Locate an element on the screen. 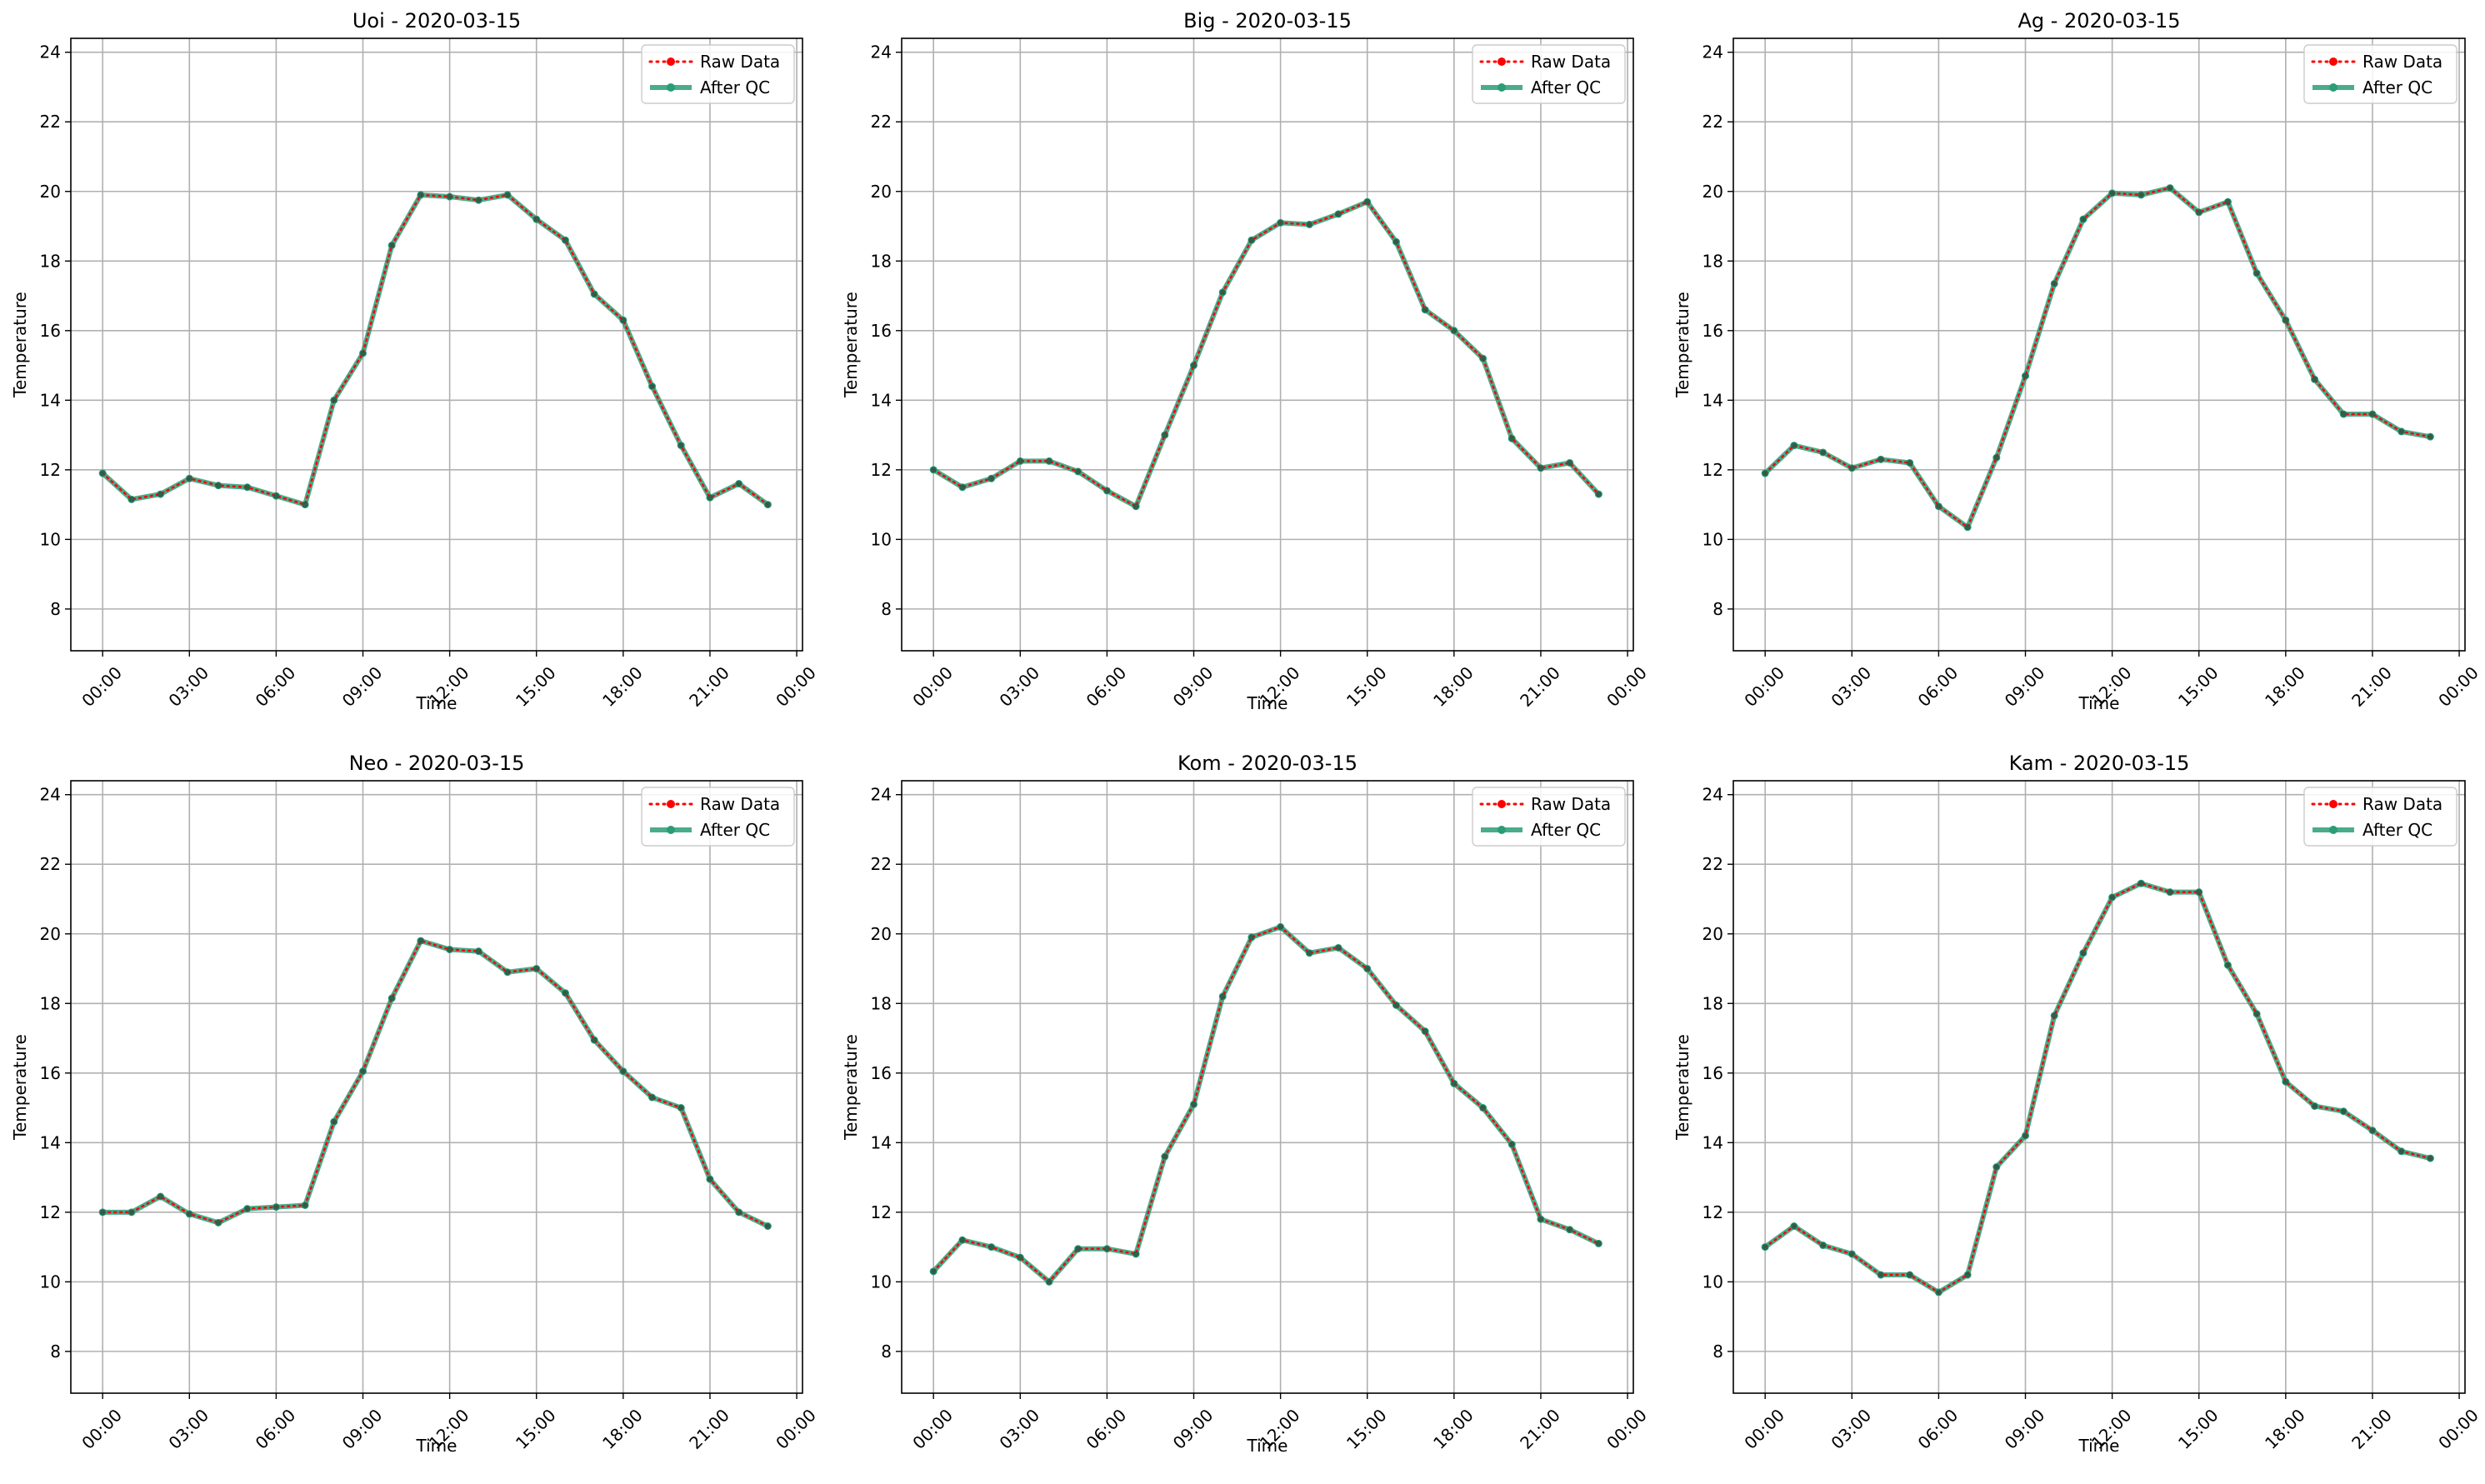 Image resolution: width=2485 pixels, height=1484 pixels. x-tick-label: 18:00 is located at coordinates (622, 687).